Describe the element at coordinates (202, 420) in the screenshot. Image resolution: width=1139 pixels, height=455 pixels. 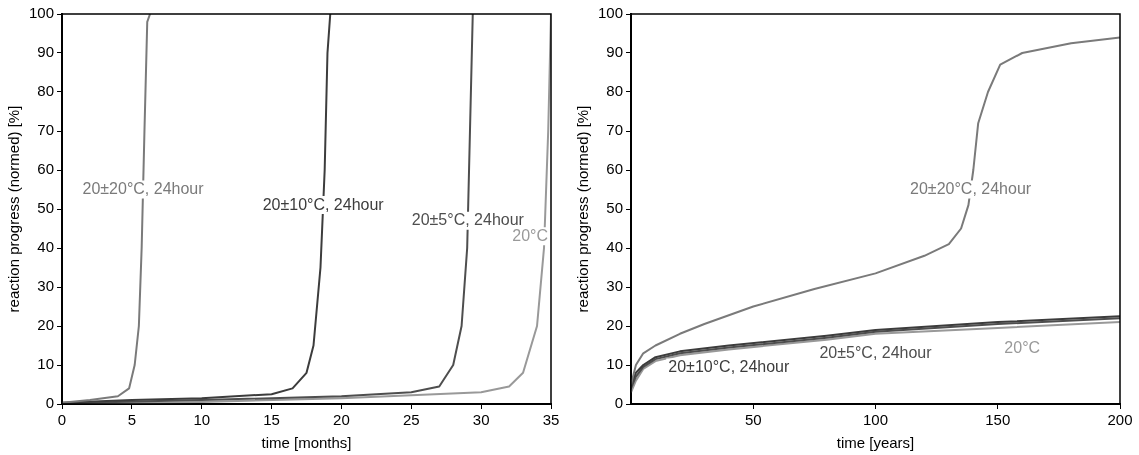
I see `x-tick-label: 10` at that location.